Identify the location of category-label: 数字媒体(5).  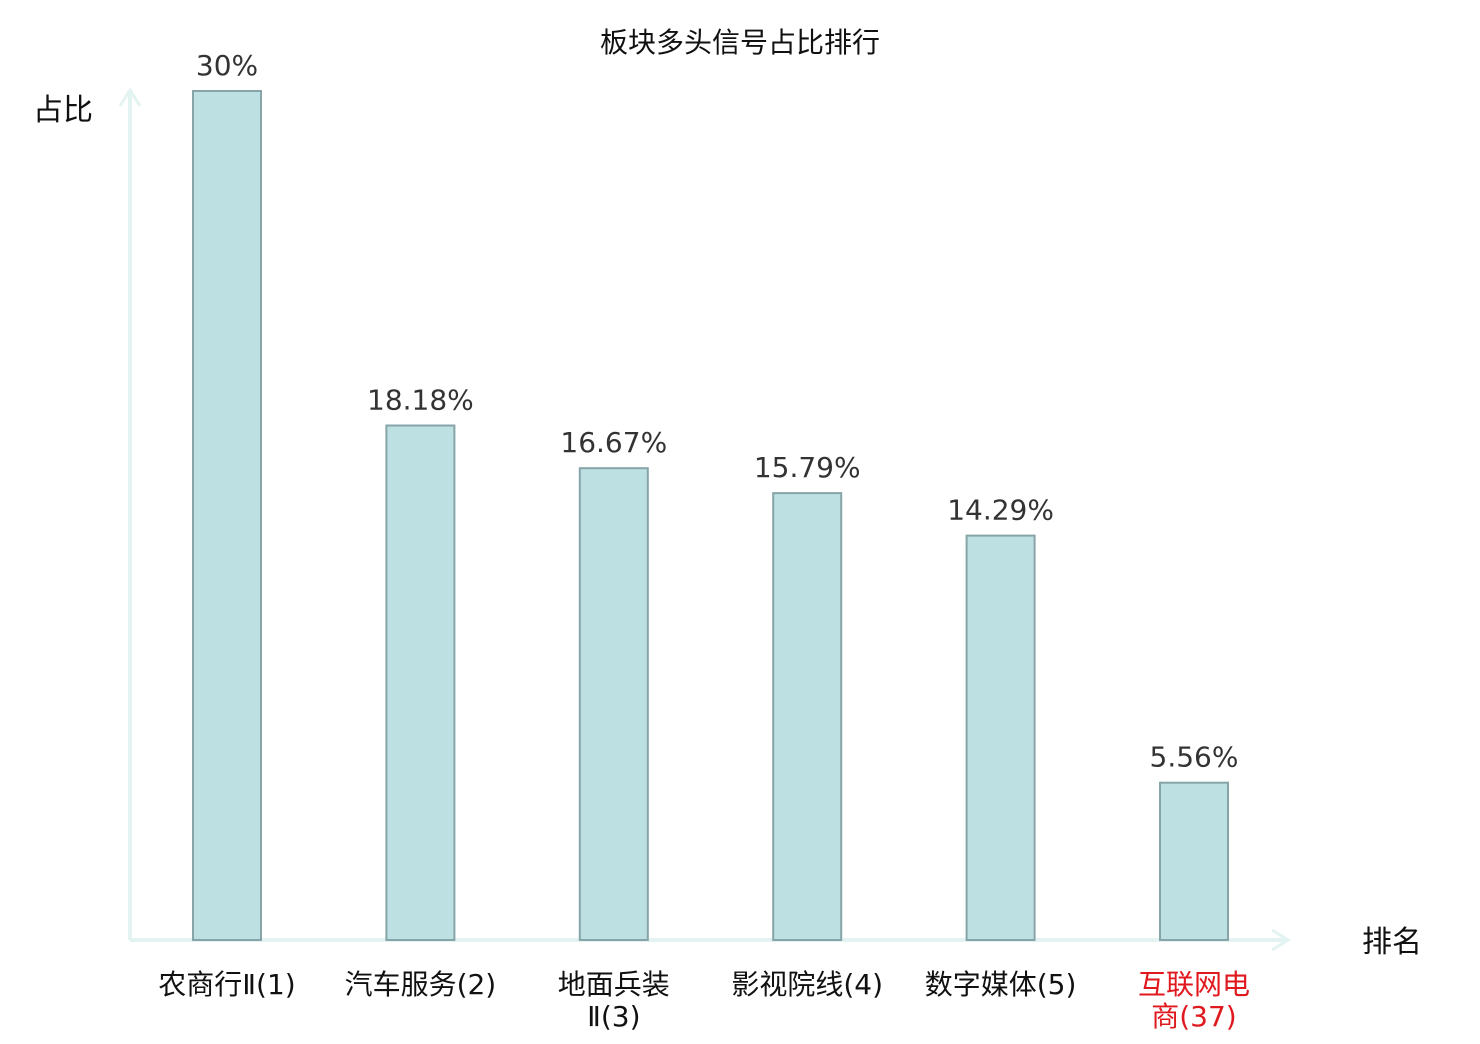
(1001, 984).